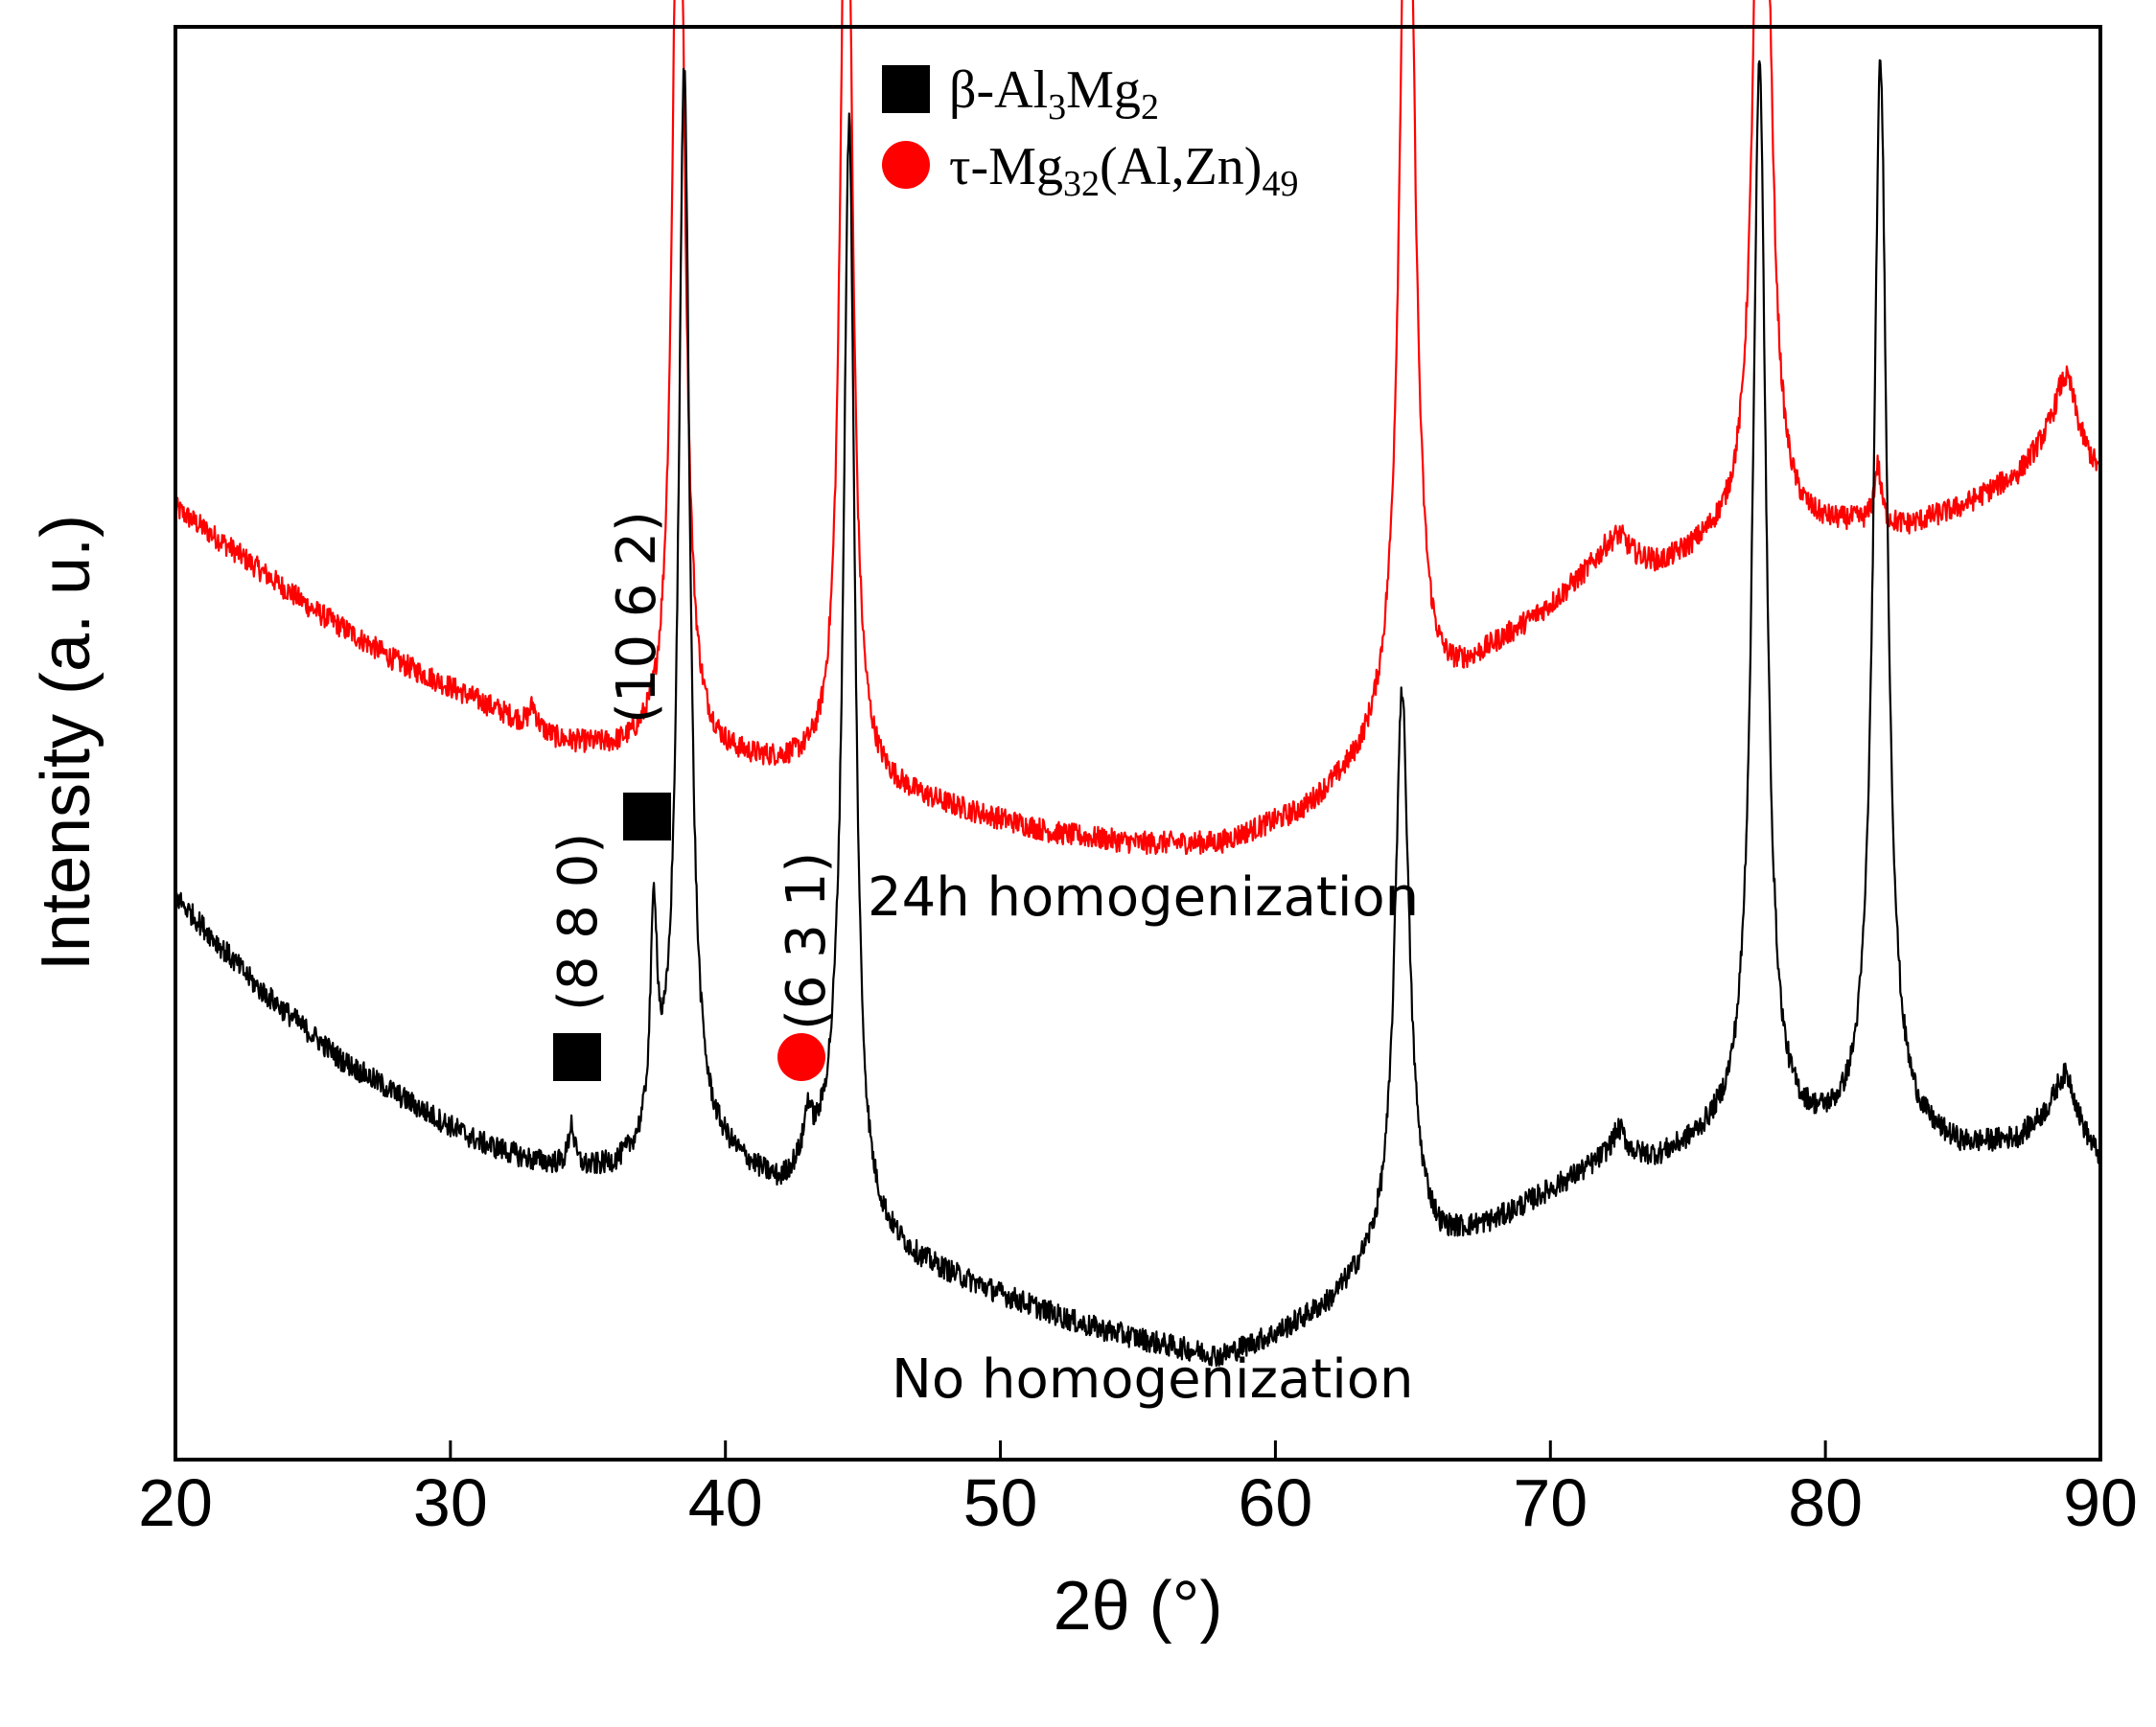  What do you see at coordinates (1153, 1379) in the screenshot?
I see `series-label-no-homogenization: No homogenization` at bounding box center [1153, 1379].